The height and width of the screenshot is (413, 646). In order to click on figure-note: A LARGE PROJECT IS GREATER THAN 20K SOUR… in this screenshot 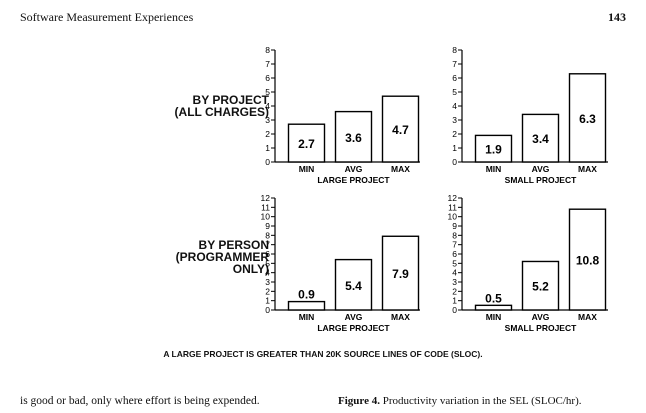, I will do `click(323, 354)`.